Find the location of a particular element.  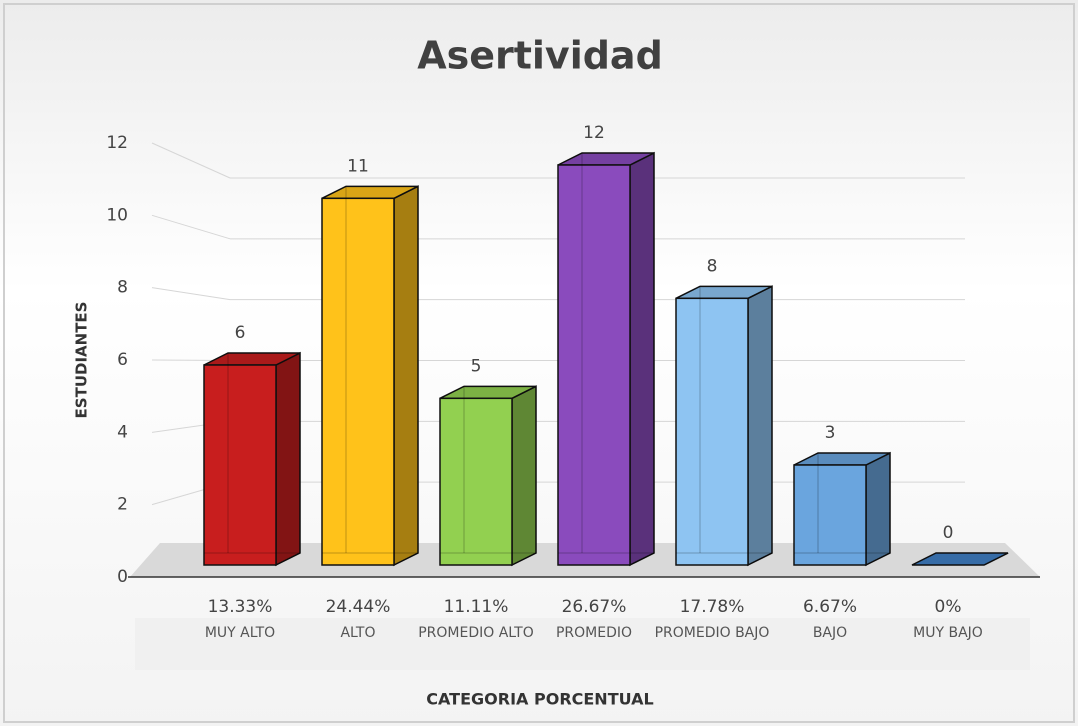

data-label: 3 is located at coordinates (830, 433).